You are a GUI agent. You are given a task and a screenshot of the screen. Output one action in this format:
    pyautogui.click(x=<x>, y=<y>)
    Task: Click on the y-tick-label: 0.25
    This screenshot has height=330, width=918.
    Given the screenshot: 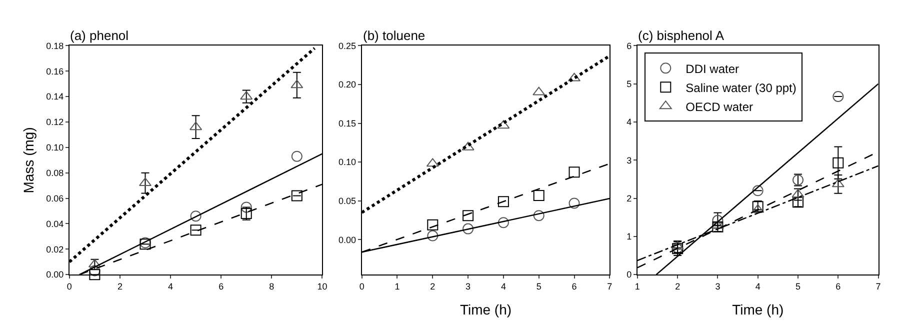 What is the action you would take?
    pyautogui.click(x=347, y=45)
    